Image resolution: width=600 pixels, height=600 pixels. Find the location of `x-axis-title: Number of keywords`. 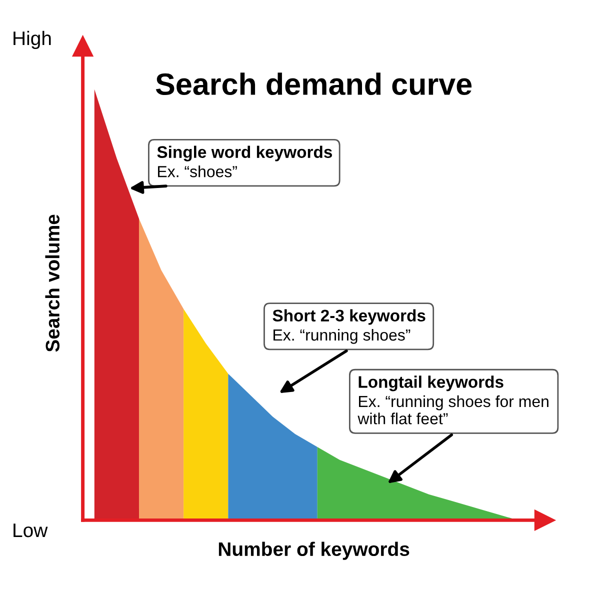

x-axis-title: Number of keywords is located at coordinates (314, 551).